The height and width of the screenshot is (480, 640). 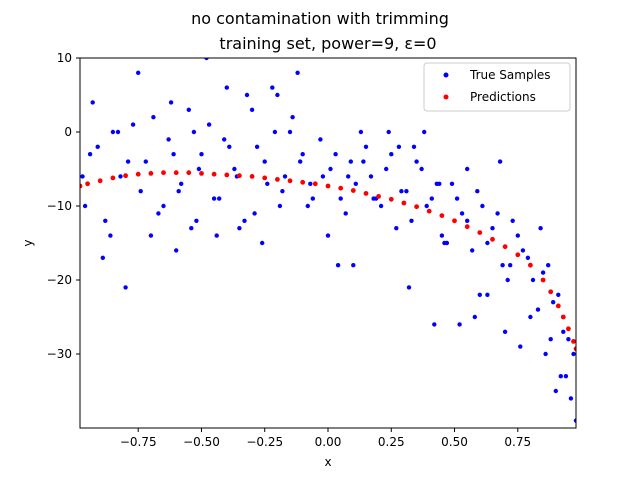 I want to click on chart-subtitle: training set, power=9, ε=0, so click(x=327, y=43).